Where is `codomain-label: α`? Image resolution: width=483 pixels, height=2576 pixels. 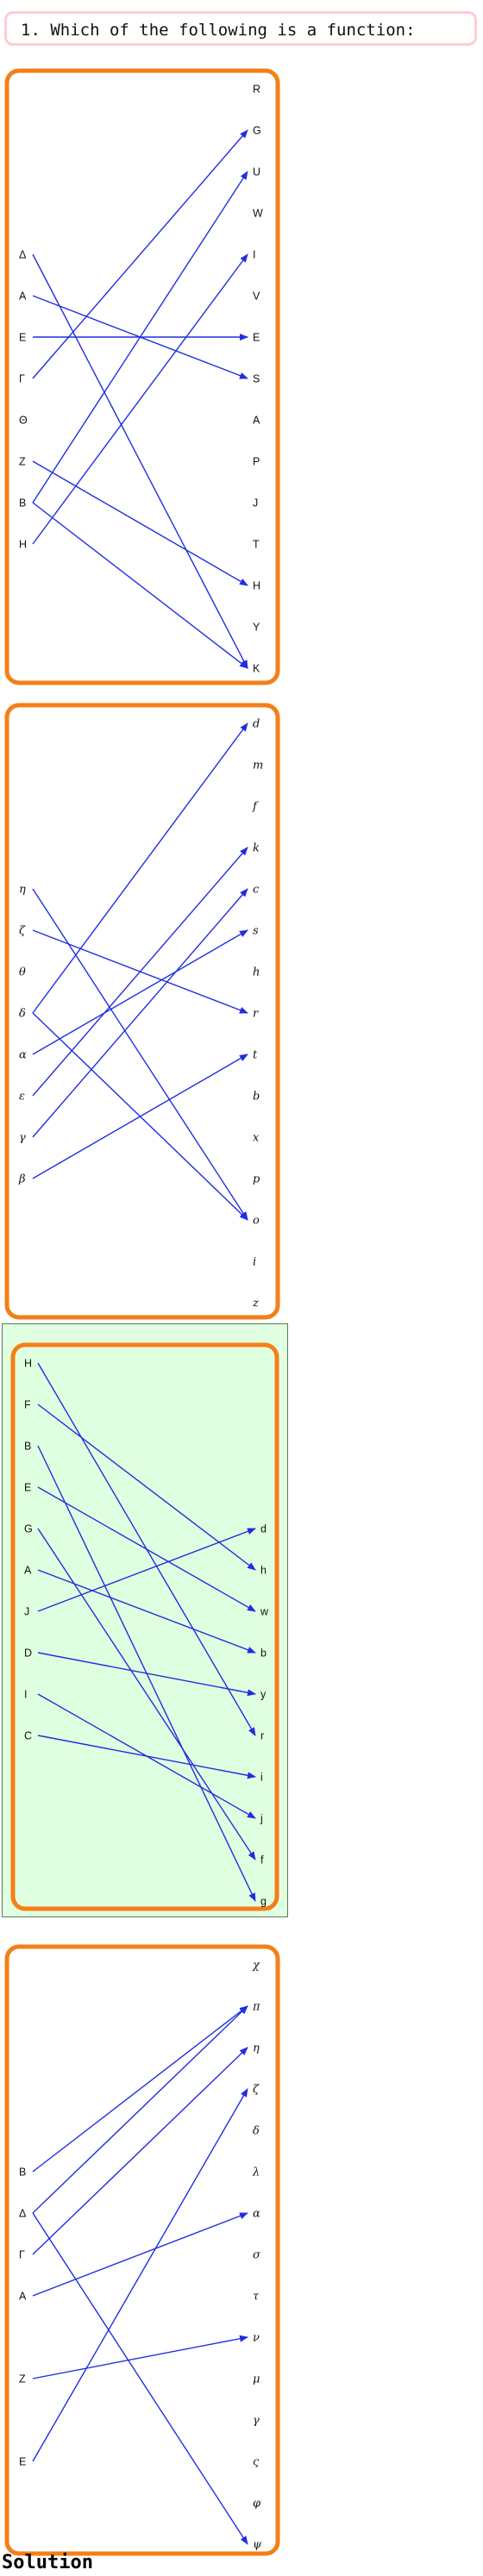 codomain-label: α is located at coordinates (257, 2214).